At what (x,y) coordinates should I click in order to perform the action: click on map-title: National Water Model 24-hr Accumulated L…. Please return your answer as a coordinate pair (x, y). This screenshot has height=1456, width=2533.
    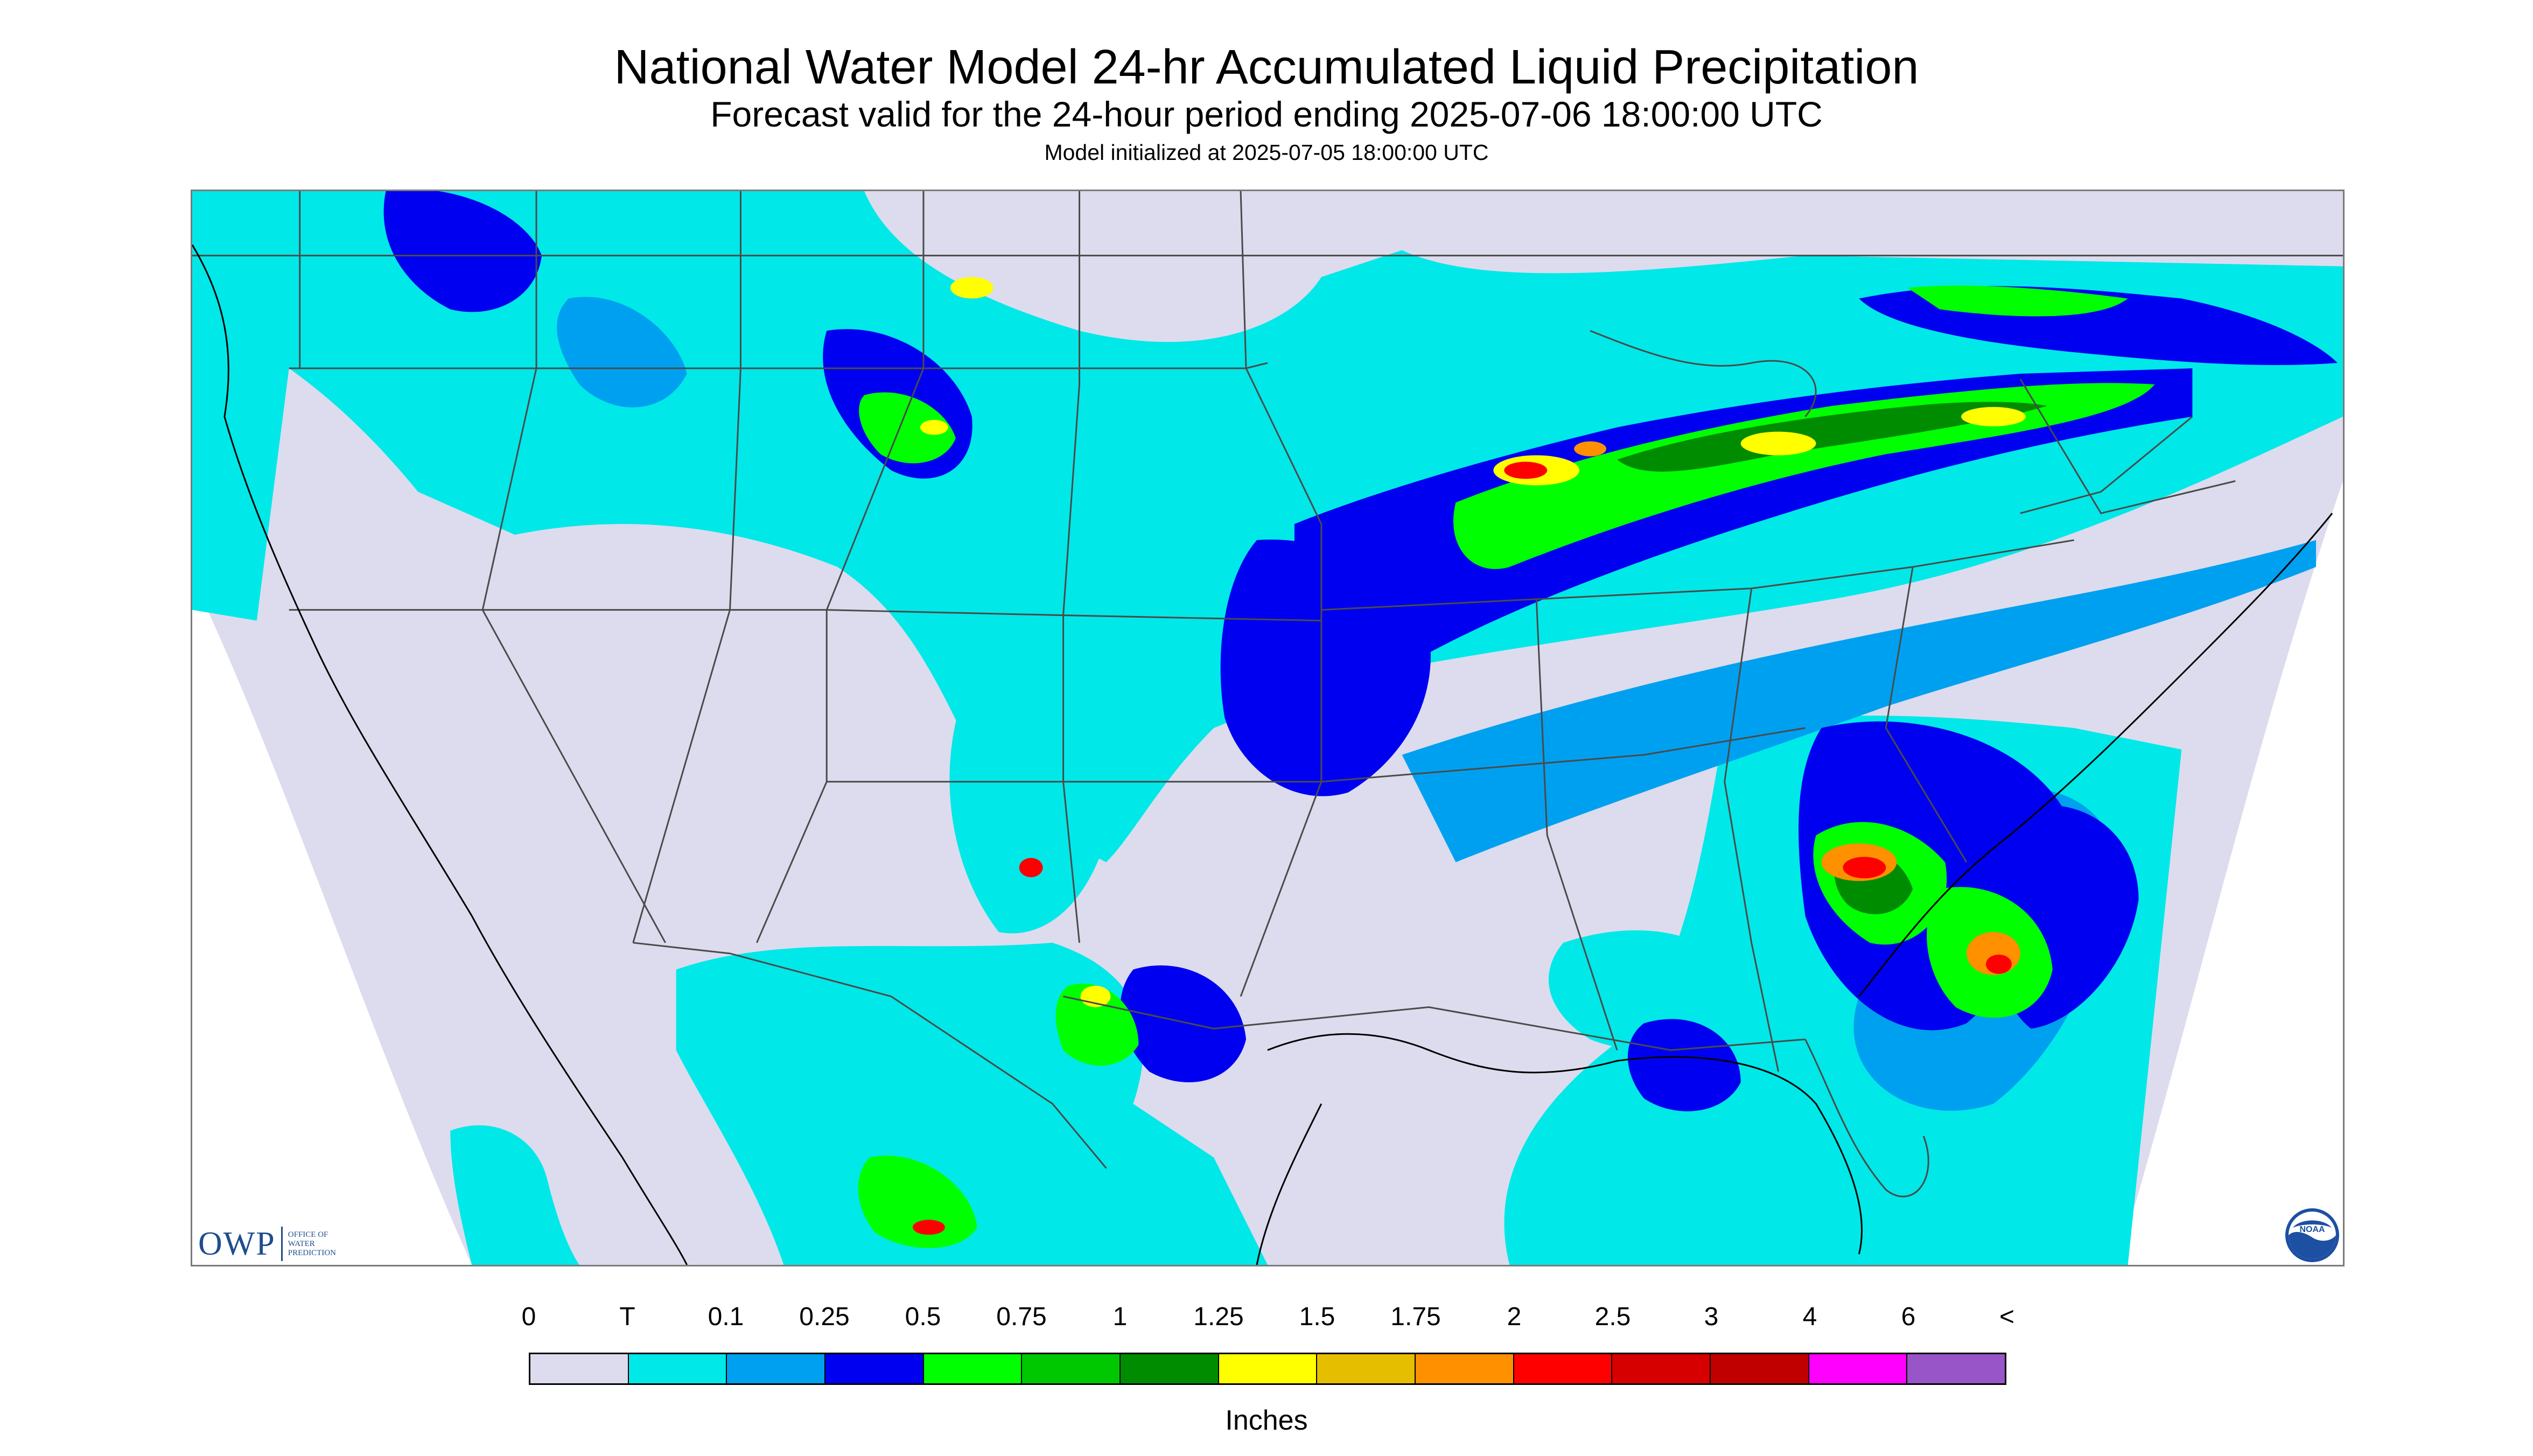
    Looking at the image, I should click on (1266, 67).